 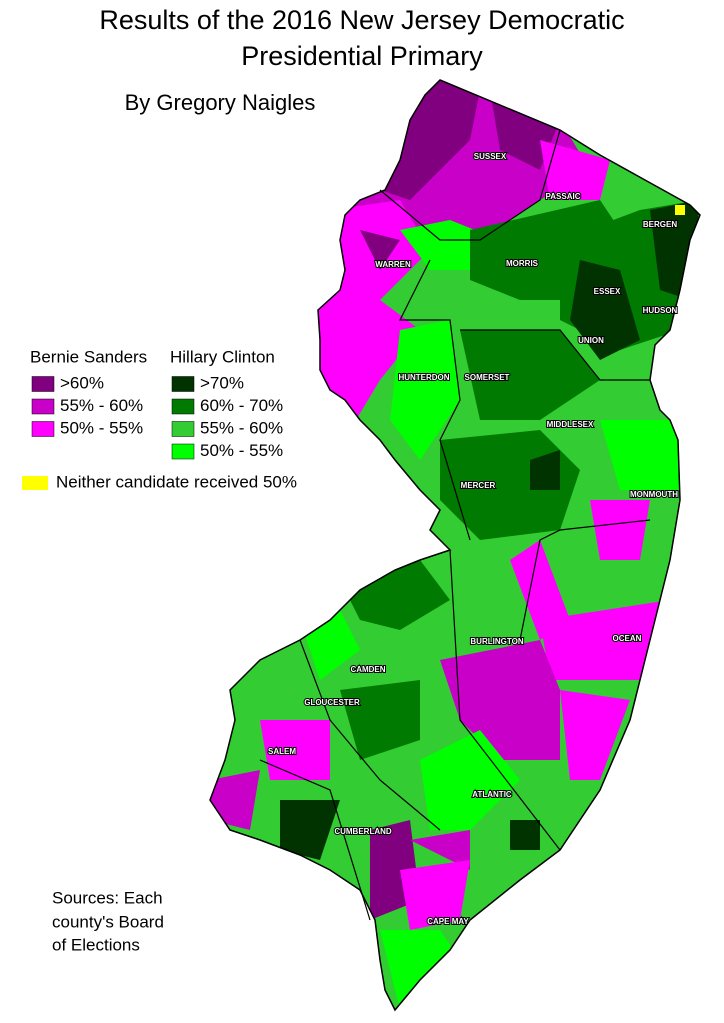 I want to click on county-label: HUNTERDON, so click(x=423, y=377).